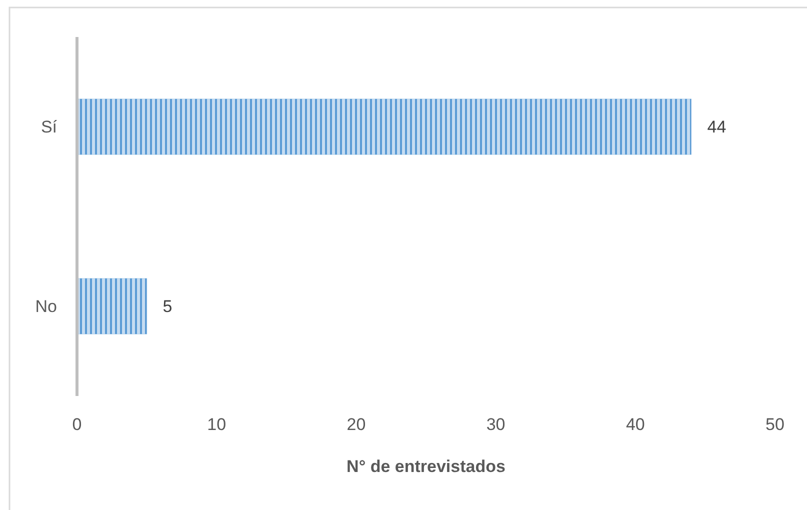  What do you see at coordinates (49, 127) in the screenshot?
I see `y-tick-label: Sí` at bounding box center [49, 127].